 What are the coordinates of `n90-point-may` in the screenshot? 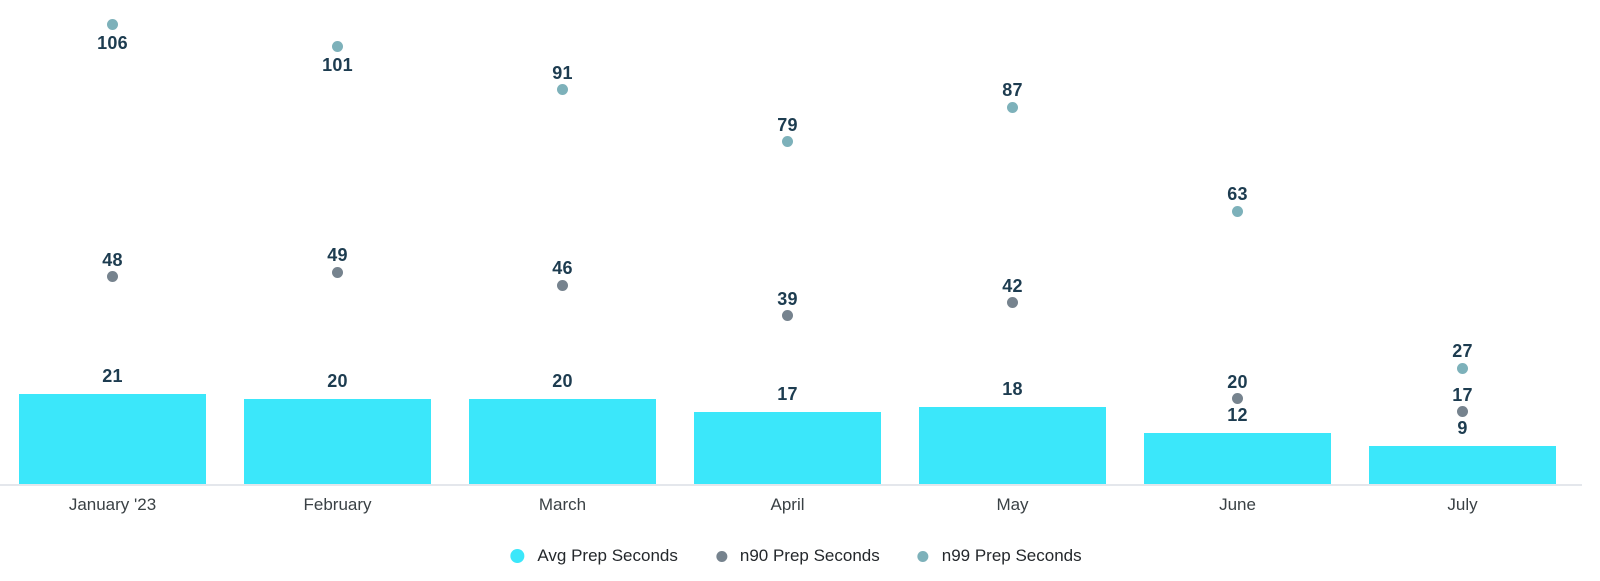 It's located at (1012, 303).